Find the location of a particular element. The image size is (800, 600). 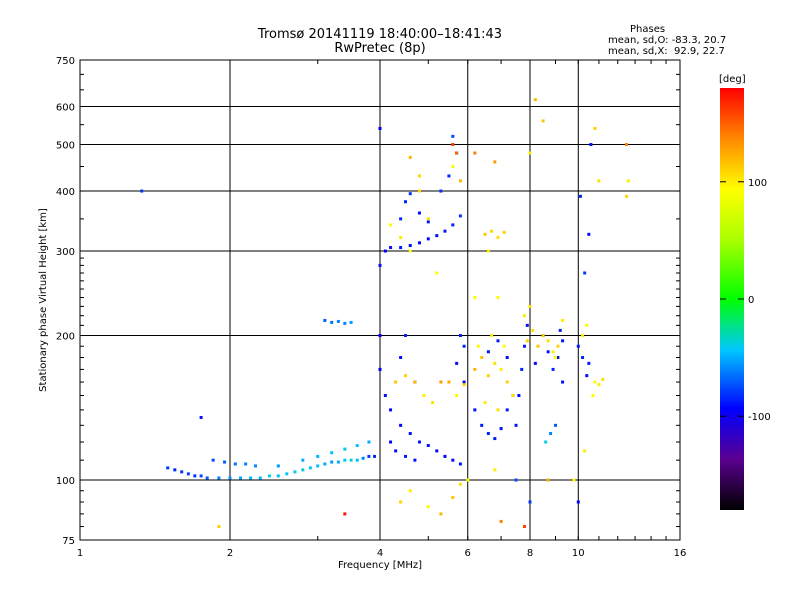

y-tick-label: 300 is located at coordinates (65, 252).